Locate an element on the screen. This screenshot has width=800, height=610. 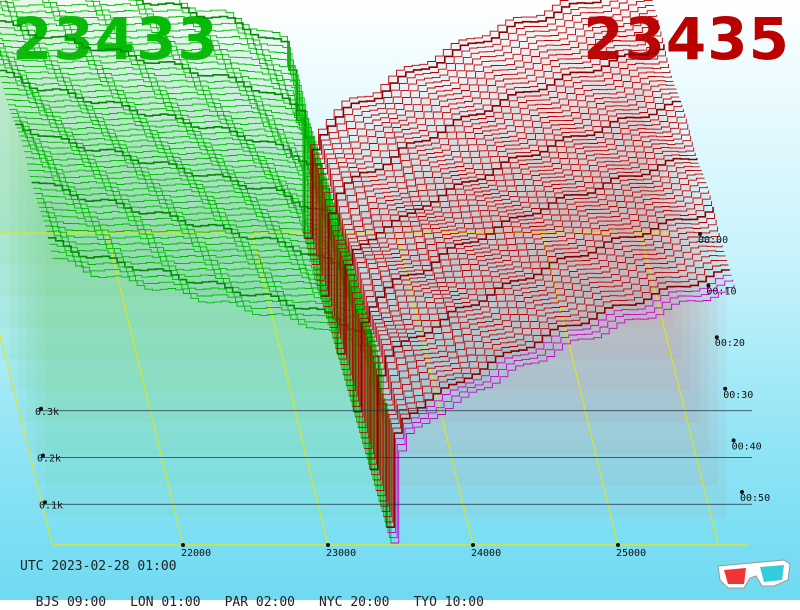
time-tick-label: 00:00 is located at coordinates (713, 240).